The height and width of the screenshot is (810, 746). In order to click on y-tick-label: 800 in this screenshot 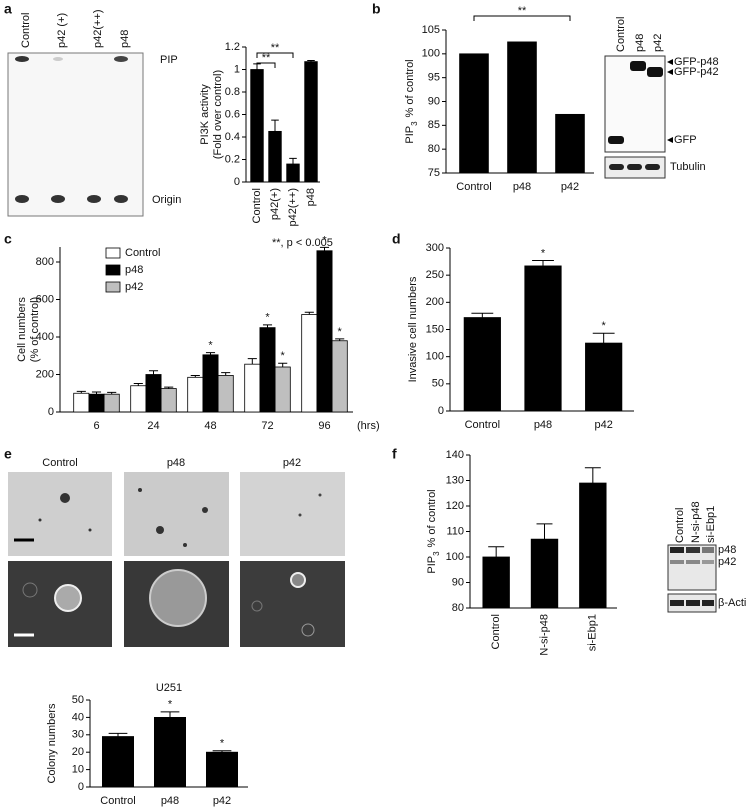, I will do `click(45, 262)`.